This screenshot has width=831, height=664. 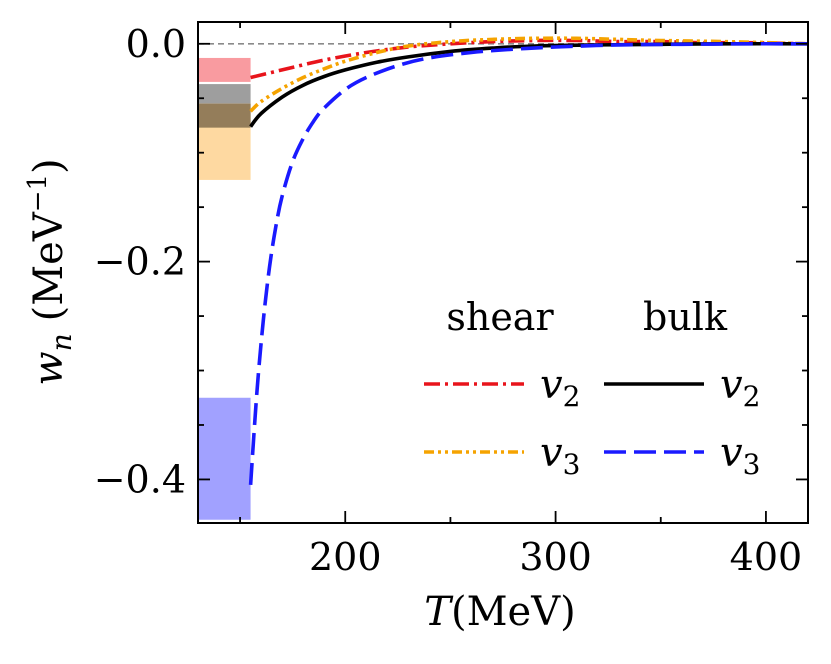 I want to click on band-overlap, so click(x=224, y=115).